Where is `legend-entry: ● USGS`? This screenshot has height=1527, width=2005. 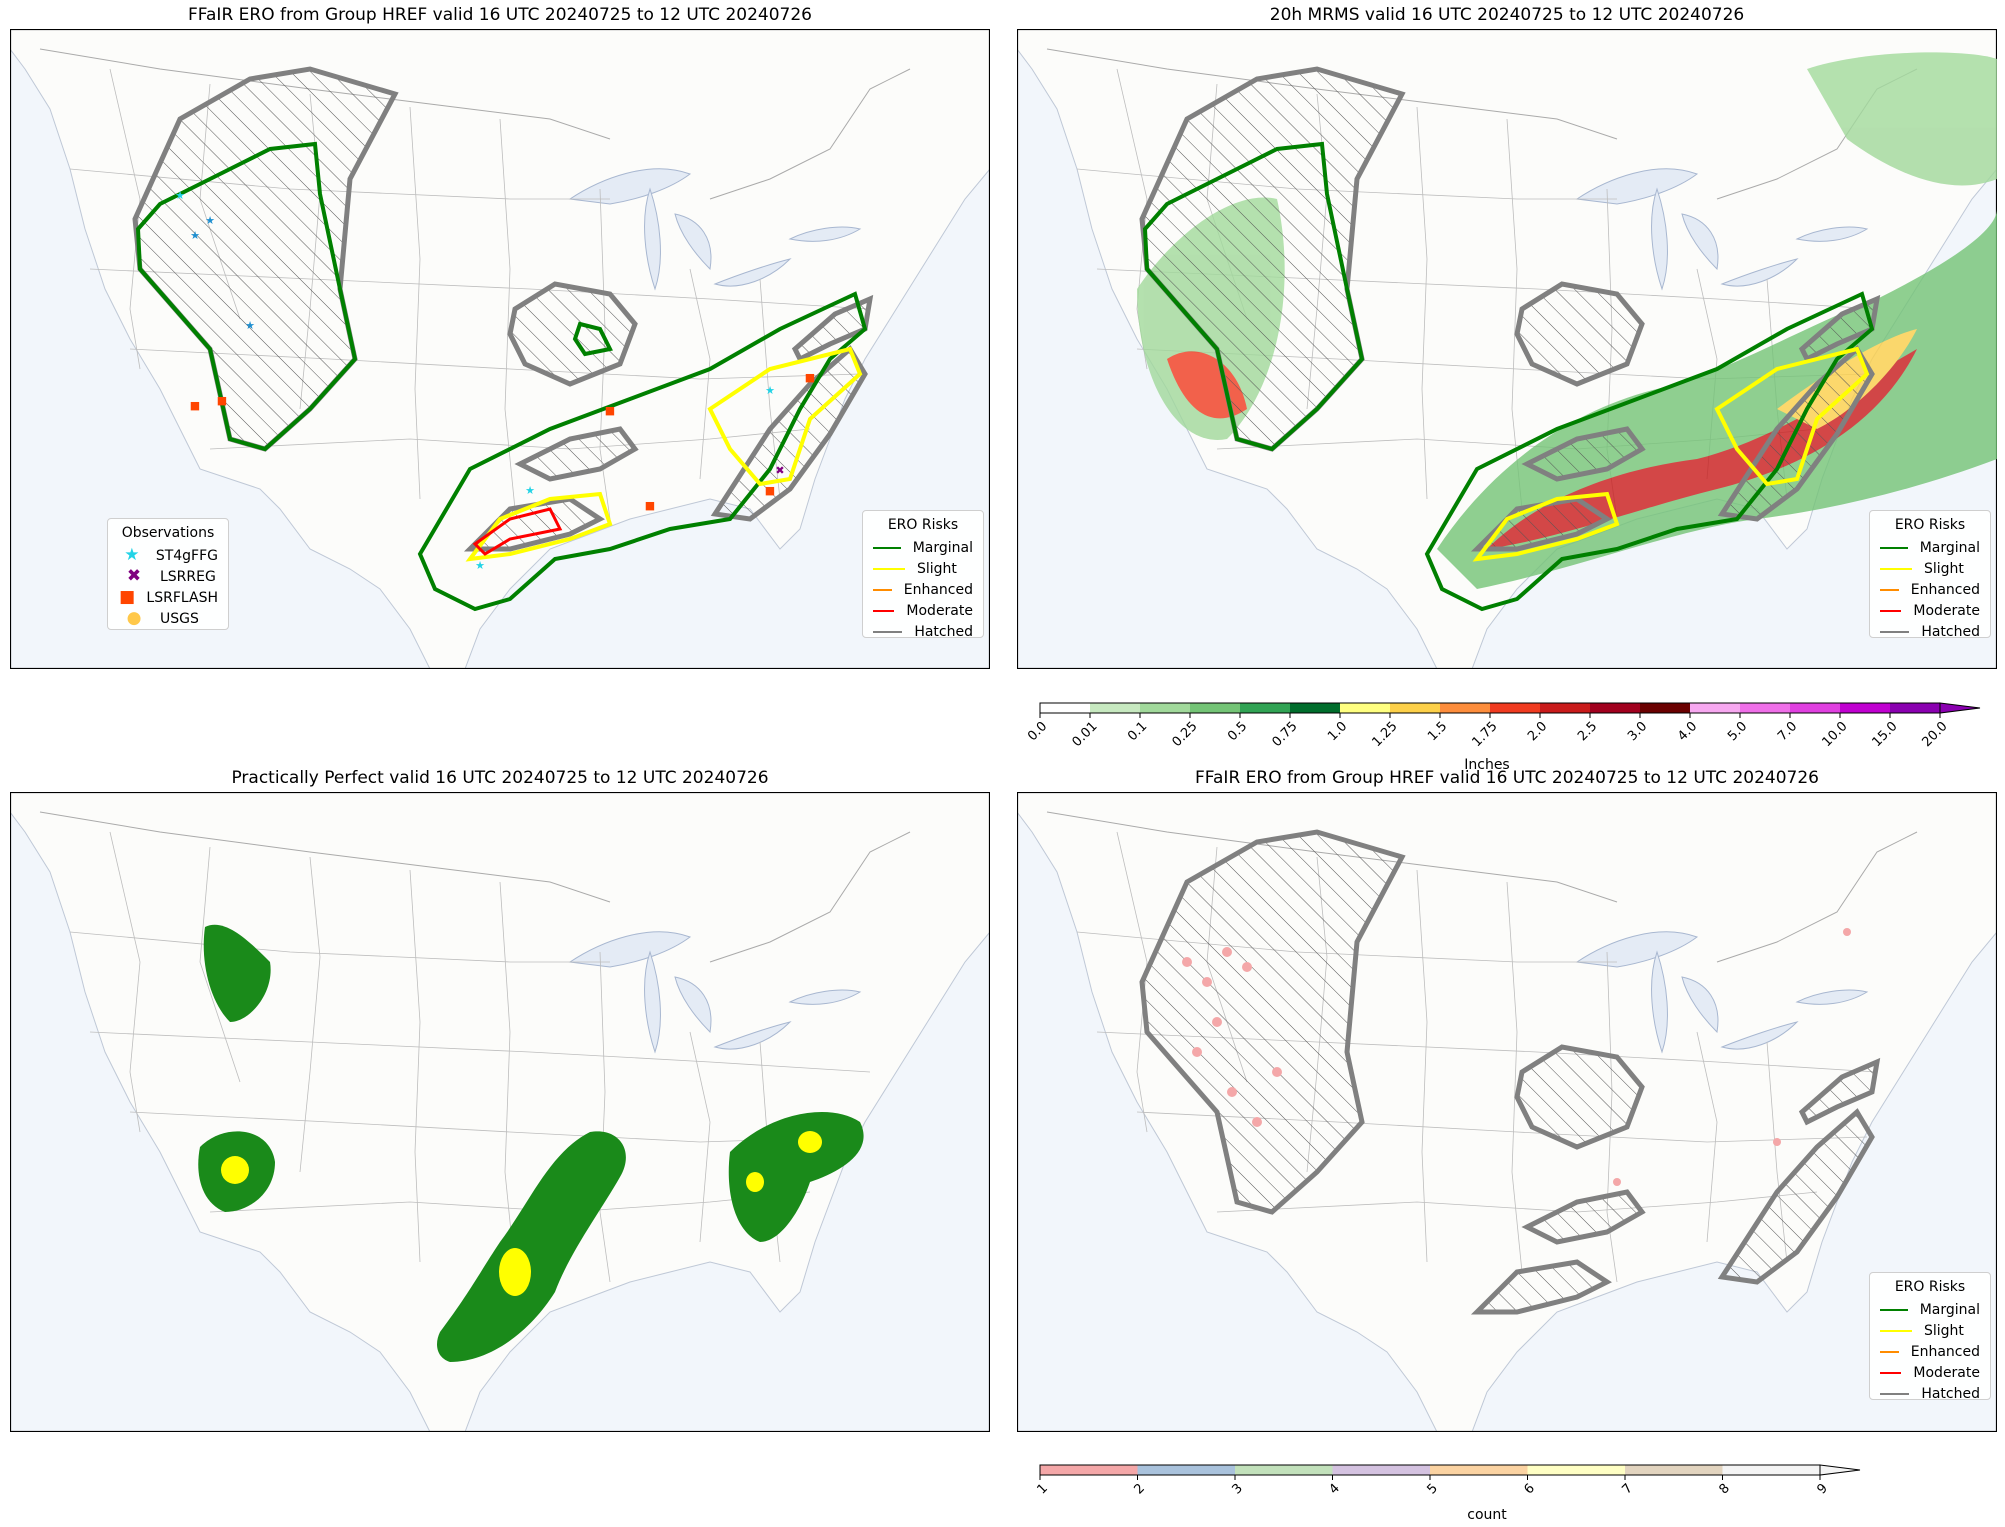
legend-entry: ● USGS is located at coordinates (168, 618).